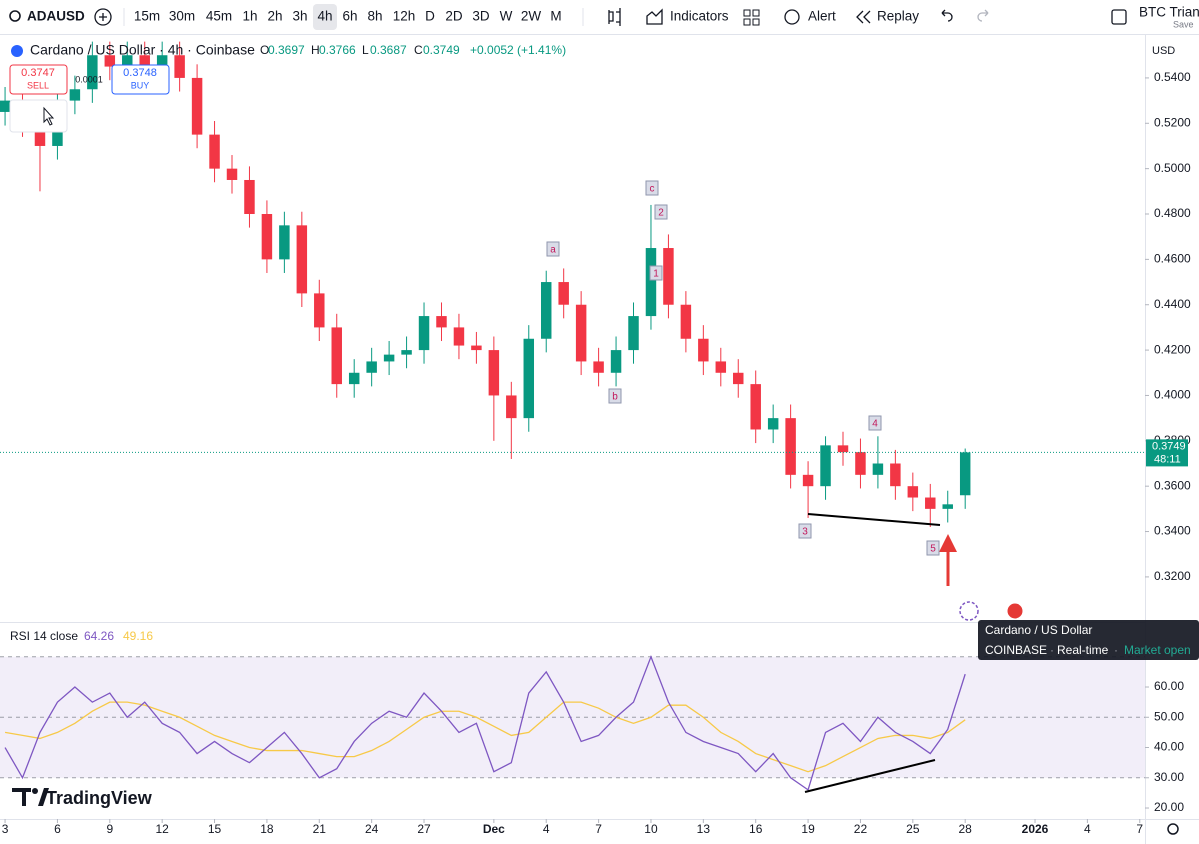  I want to click on wave-label: 4, so click(875, 424).